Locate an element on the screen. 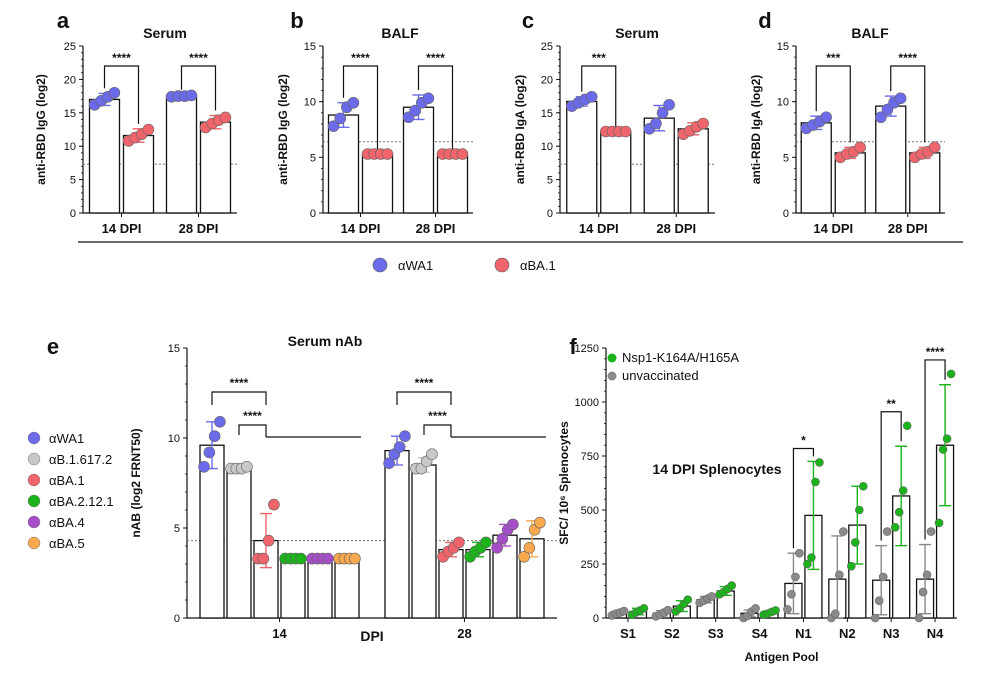  y-tick-label: 15 is located at coordinates (783, 47).